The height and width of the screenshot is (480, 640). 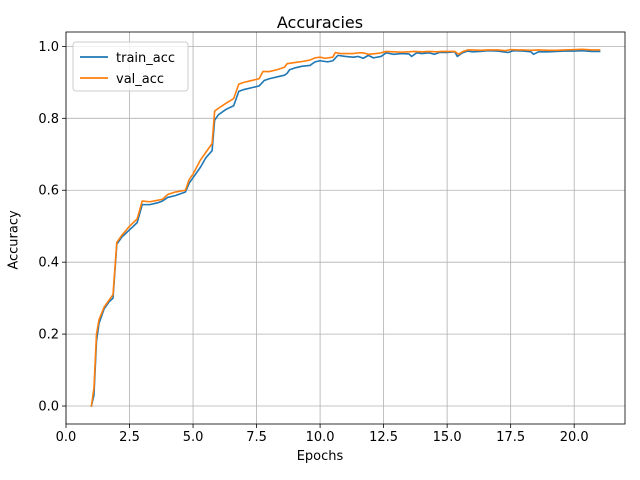 What do you see at coordinates (48, 191) in the screenshot?
I see `y-tick-label: 0.6` at bounding box center [48, 191].